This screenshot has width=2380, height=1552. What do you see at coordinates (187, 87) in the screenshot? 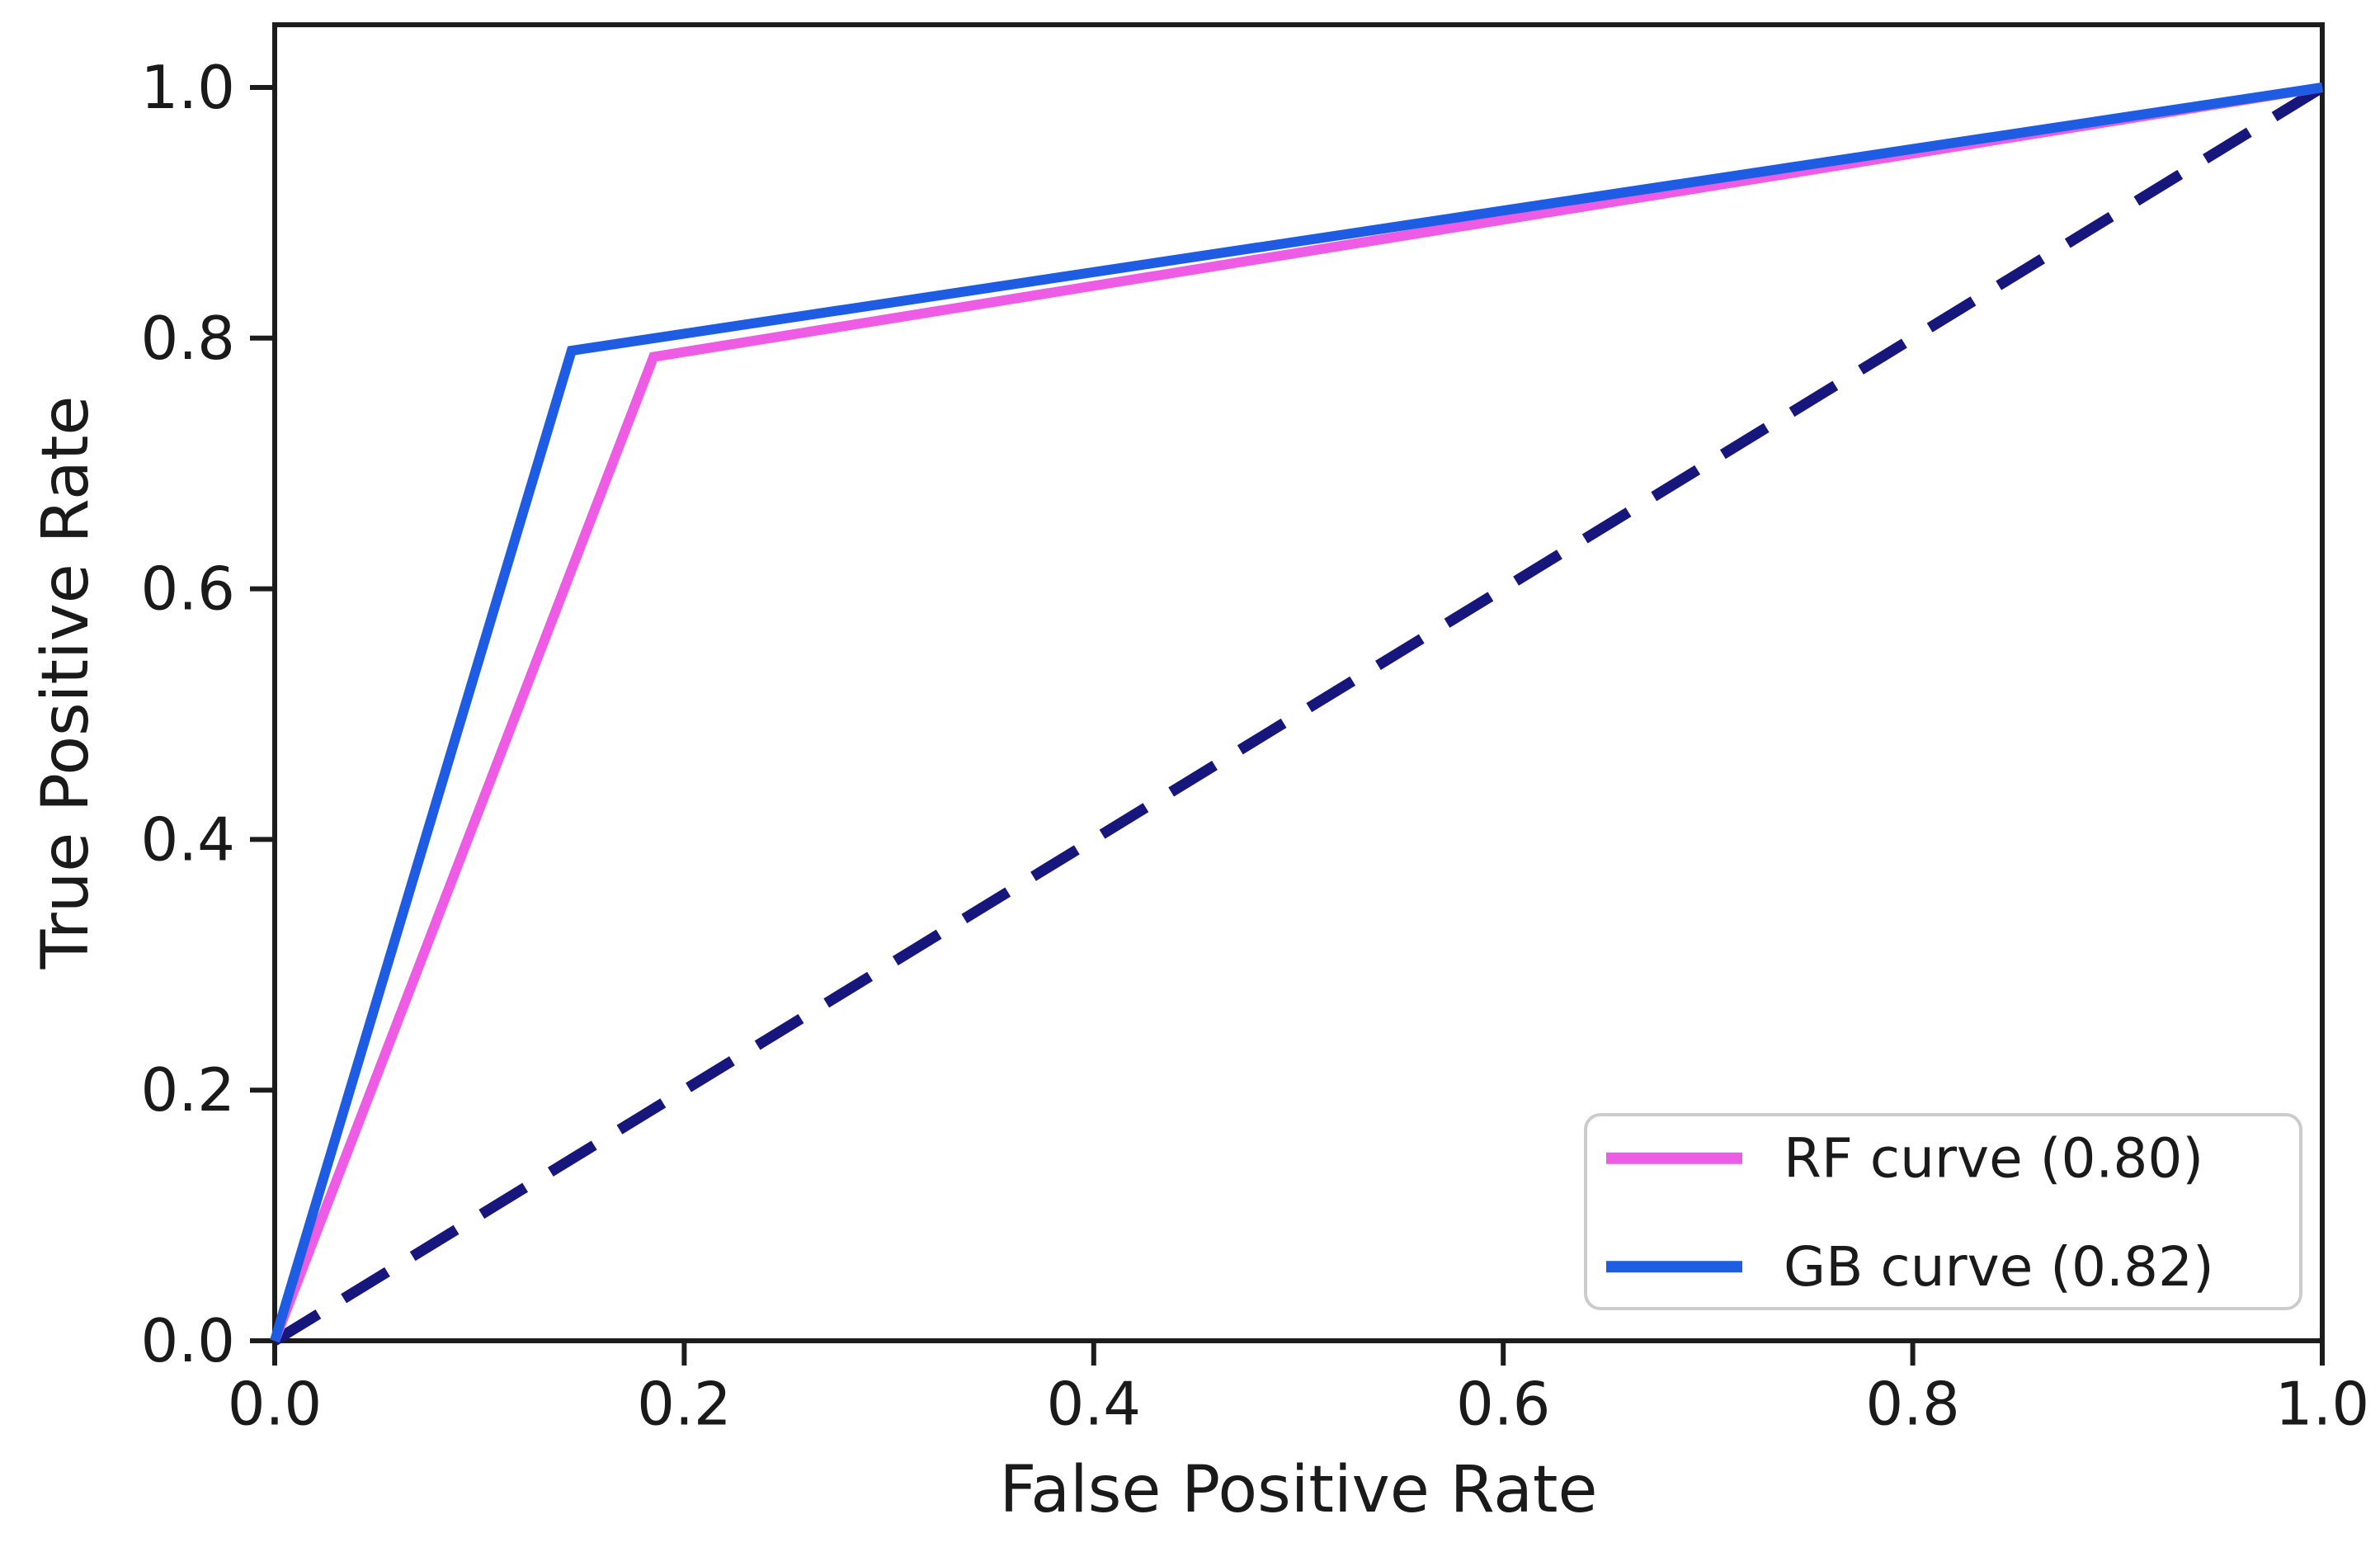
I see `y-tick-label: 1.0` at bounding box center [187, 87].